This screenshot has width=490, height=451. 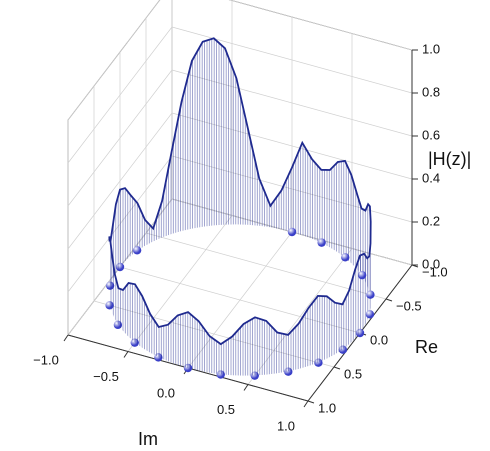 I want to click on z-tick-label: 0.2, so click(x=431, y=220).